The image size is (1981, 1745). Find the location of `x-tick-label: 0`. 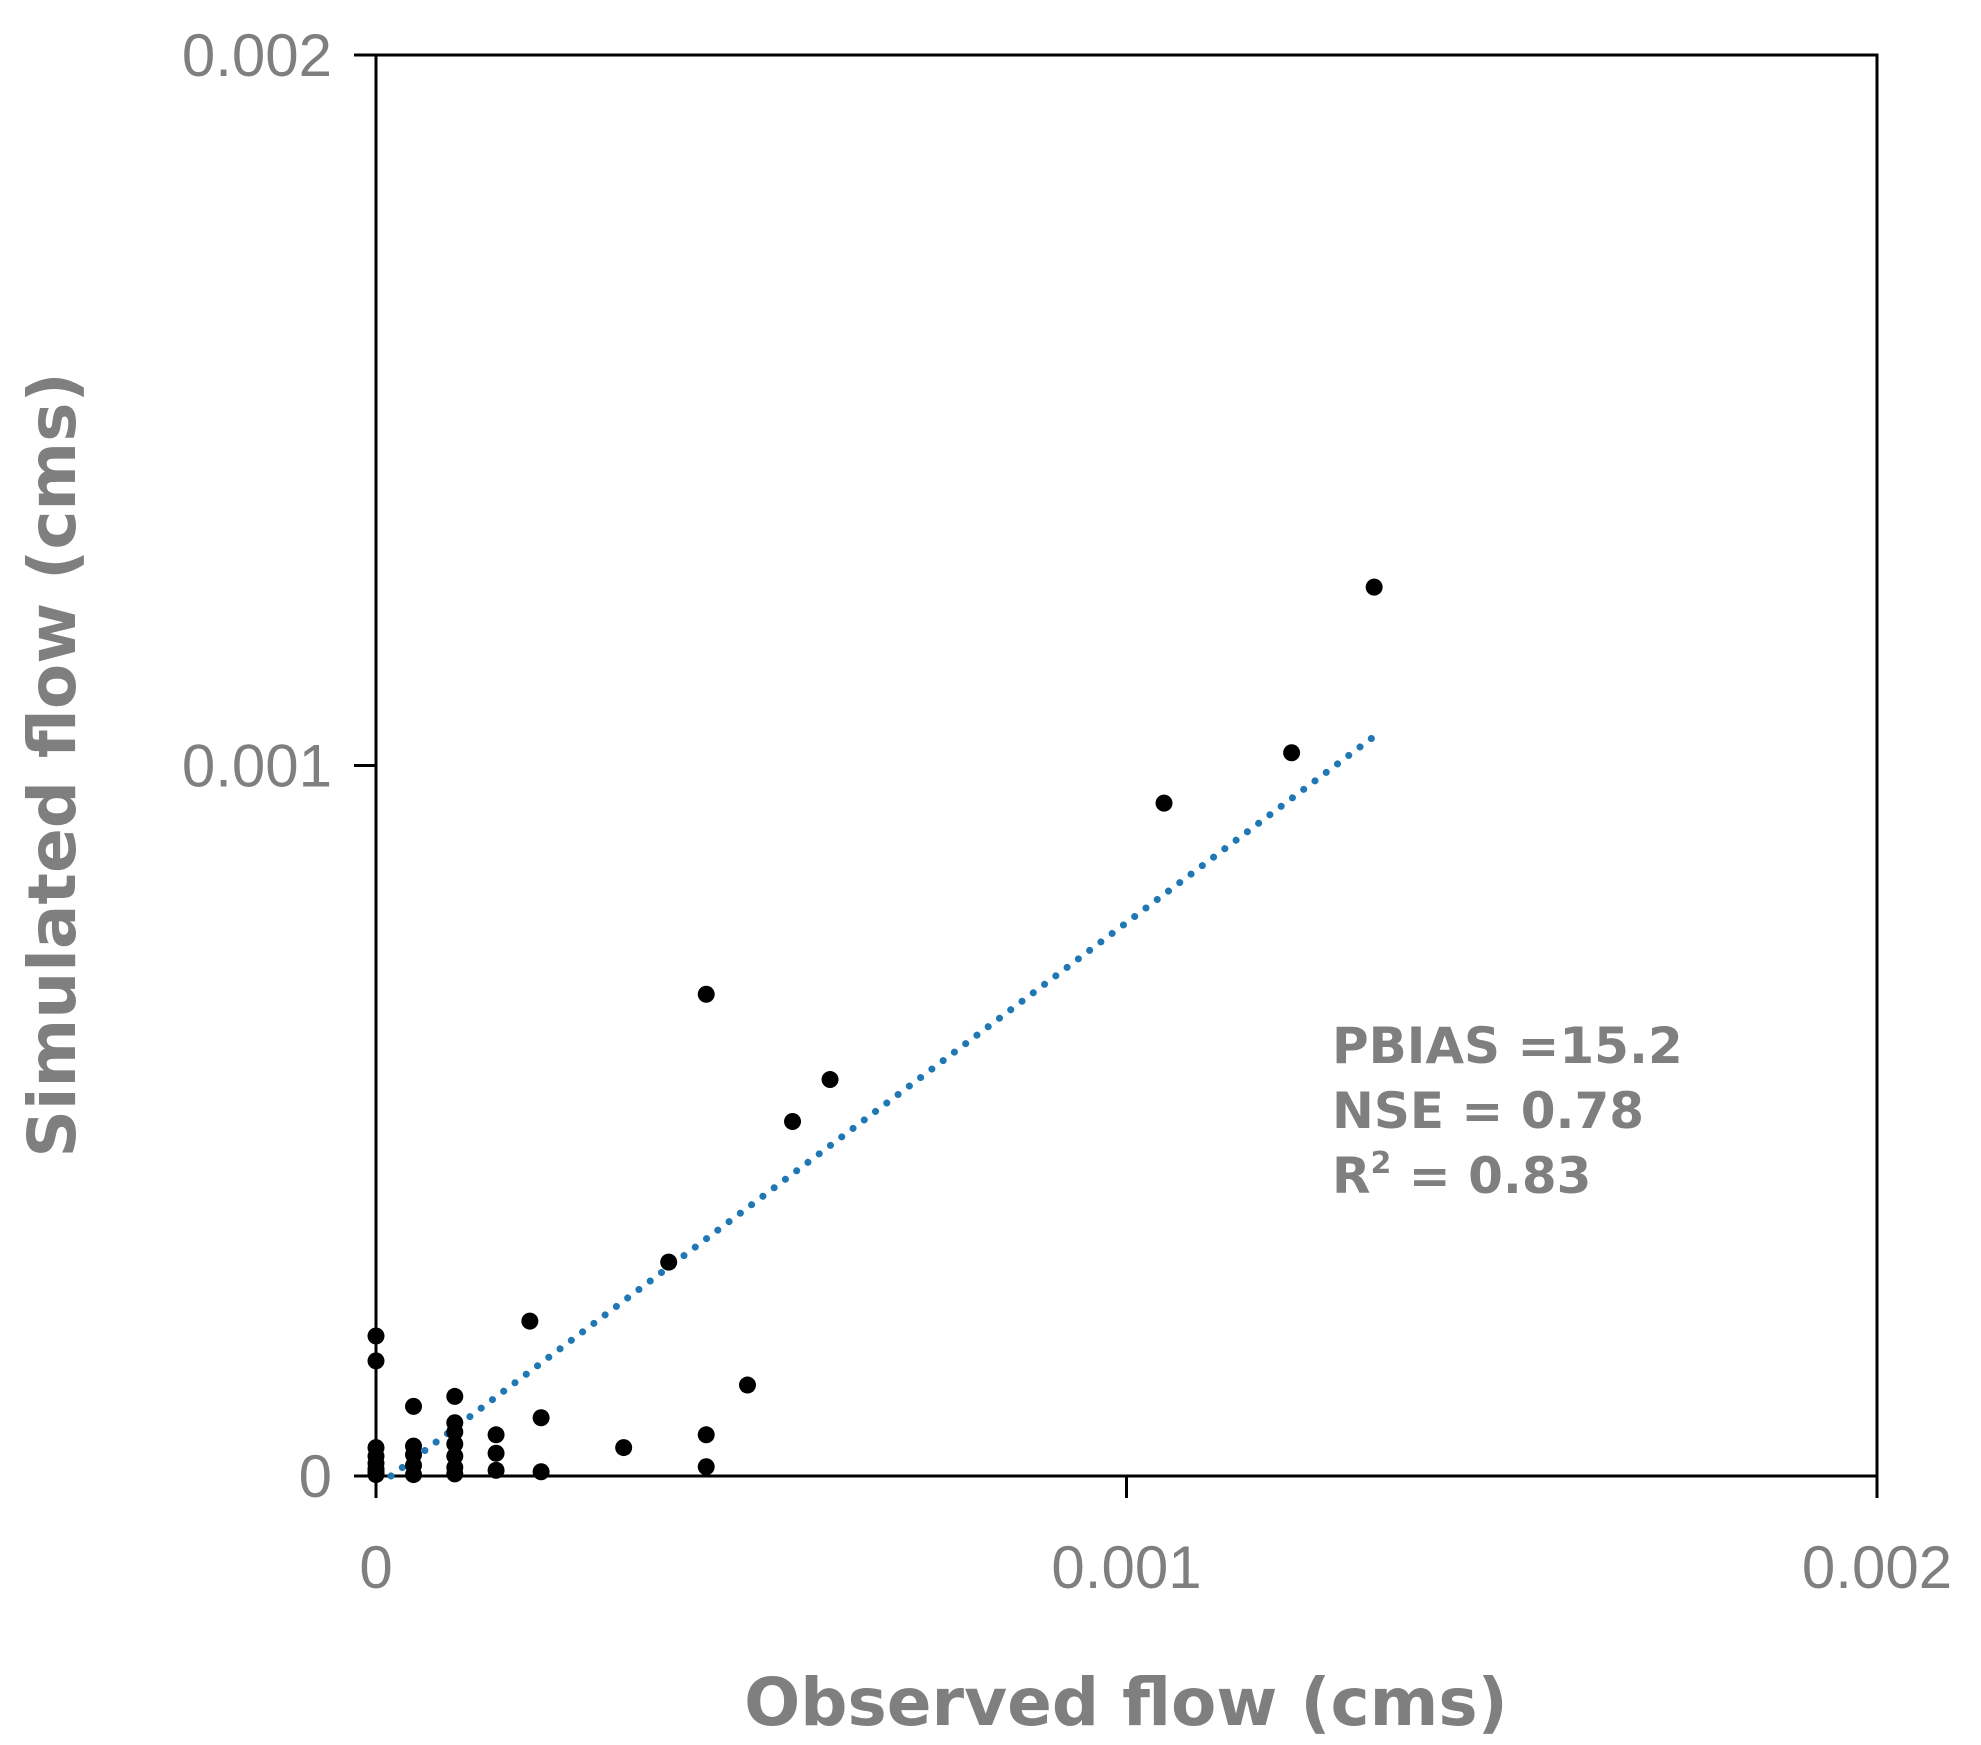

x-tick-label: 0 is located at coordinates (375, 1567).